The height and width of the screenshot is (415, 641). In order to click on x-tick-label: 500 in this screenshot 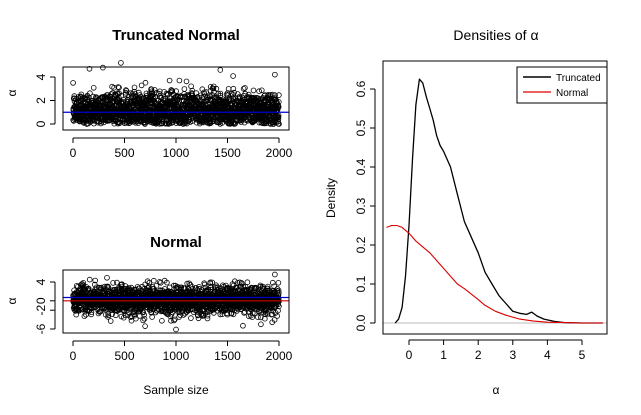, I will do `click(124, 356)`.